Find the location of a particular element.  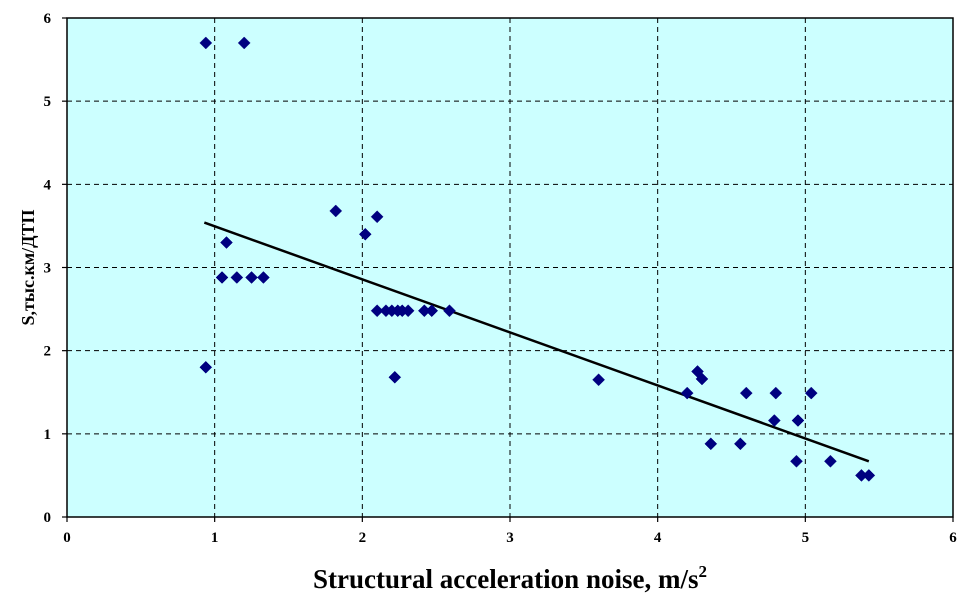

x-tick-label: 0 is located at coordinates (67, 538).